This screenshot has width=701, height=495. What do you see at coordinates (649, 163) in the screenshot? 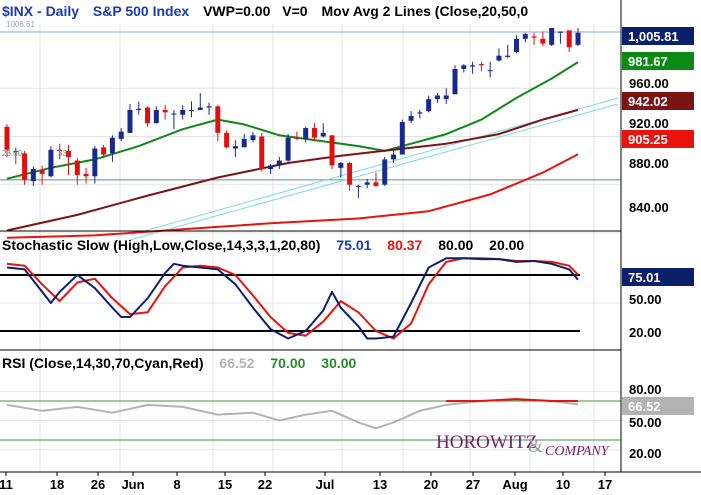
I see `price-axis-label: 880.00` at bounding box center [649, 163].